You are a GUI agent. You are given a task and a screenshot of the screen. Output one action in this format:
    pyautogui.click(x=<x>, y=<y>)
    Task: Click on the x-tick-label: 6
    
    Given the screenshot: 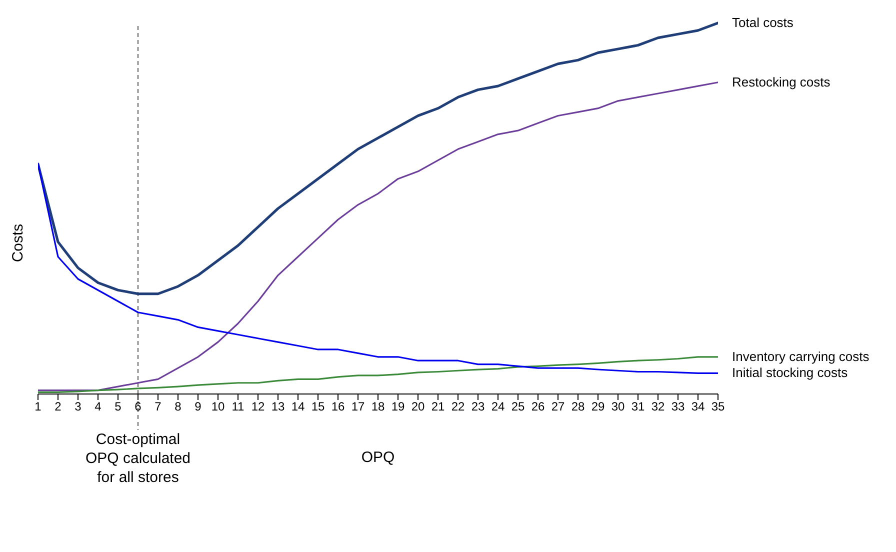 What is the action you would take?
    pyautogui.click(x=138, y=407)
    